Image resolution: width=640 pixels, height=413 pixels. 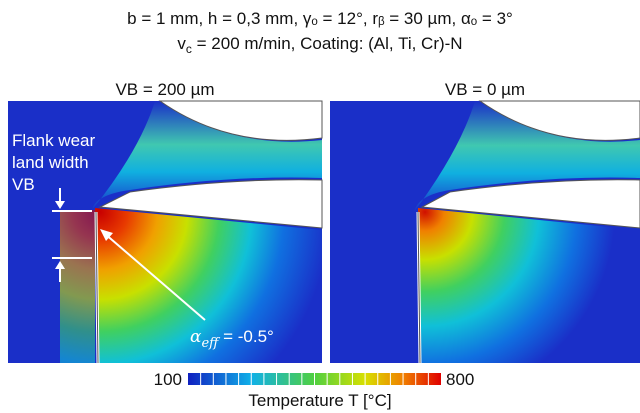 What do you see at coordinates (23, 184) in the screenshot?
I see `annotation: VB` at bounding box center [23, 184].